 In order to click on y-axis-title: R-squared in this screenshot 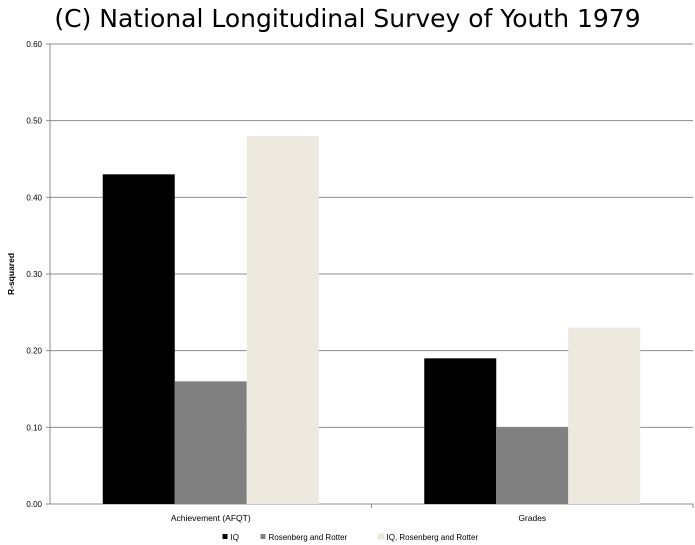, I will do `click(11, 274)`.